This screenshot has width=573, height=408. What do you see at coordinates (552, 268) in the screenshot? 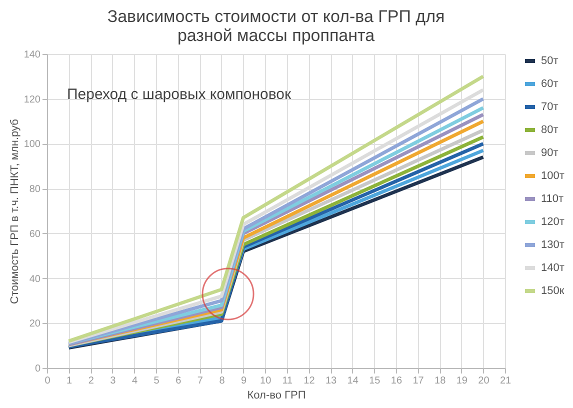
I see `legend-label: 140т` at bounding box center [552, 268].